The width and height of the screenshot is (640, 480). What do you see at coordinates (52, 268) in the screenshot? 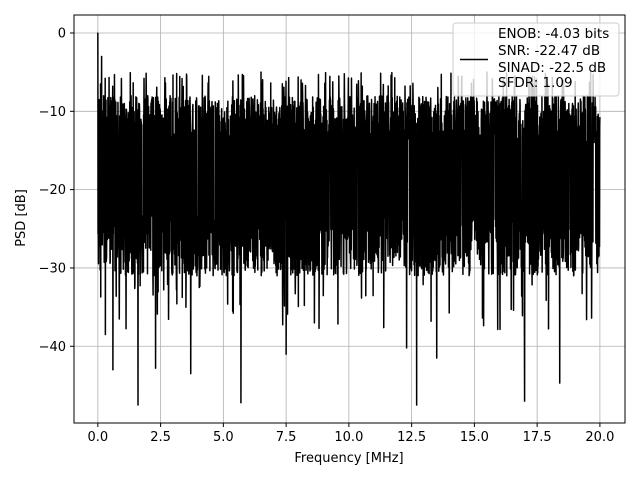
I see `y-tick-label: −30` at bounding box center [52, 268].